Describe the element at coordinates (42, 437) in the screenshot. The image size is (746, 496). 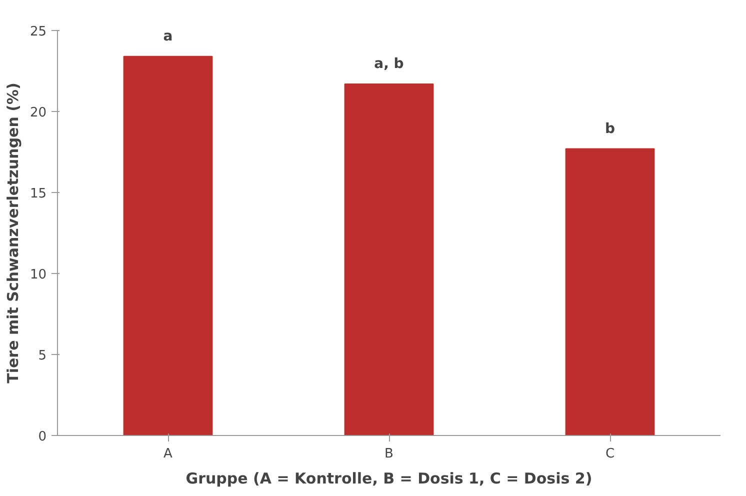
I see `y-tick-label: 0` at that location.